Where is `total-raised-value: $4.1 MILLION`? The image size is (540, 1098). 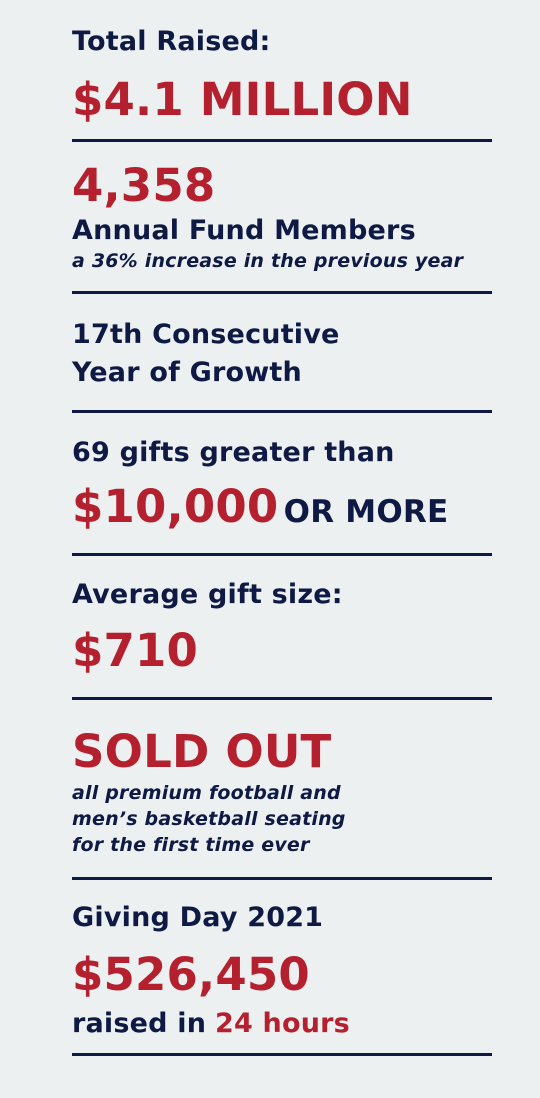
total-raised-value: $4.1 MILLION is located at coordinates (242, 99).